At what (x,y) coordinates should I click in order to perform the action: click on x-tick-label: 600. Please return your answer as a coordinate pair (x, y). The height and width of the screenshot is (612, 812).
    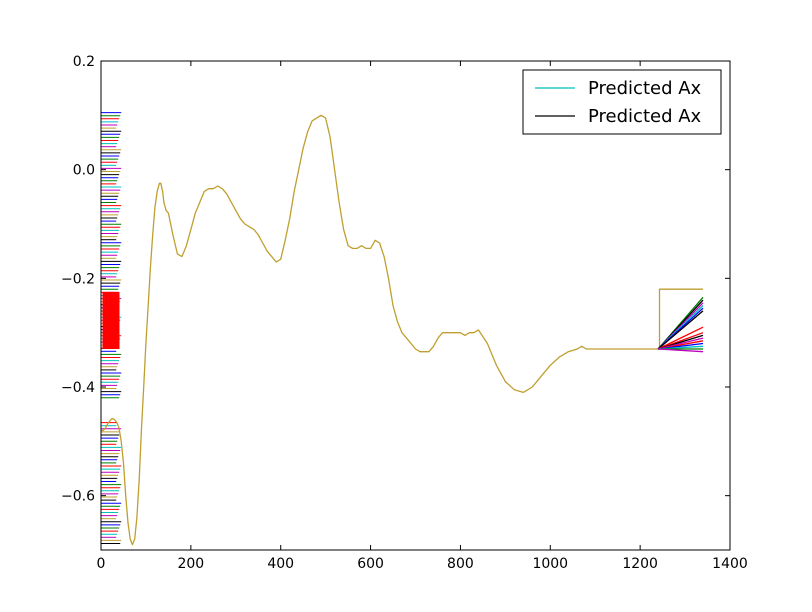
    Looking at the image, I should click on (370, 564).